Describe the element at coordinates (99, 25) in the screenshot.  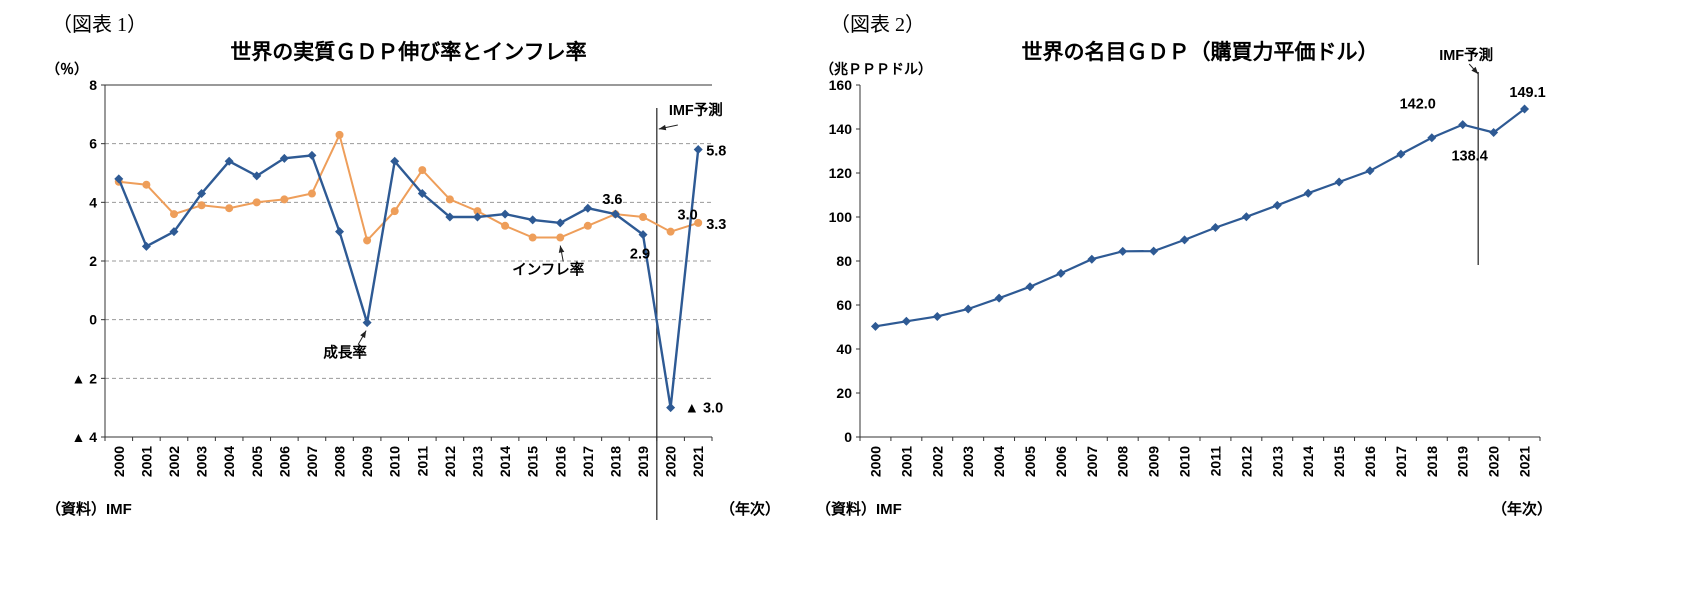
I see `figure1-label: （図表 1）` at that location.